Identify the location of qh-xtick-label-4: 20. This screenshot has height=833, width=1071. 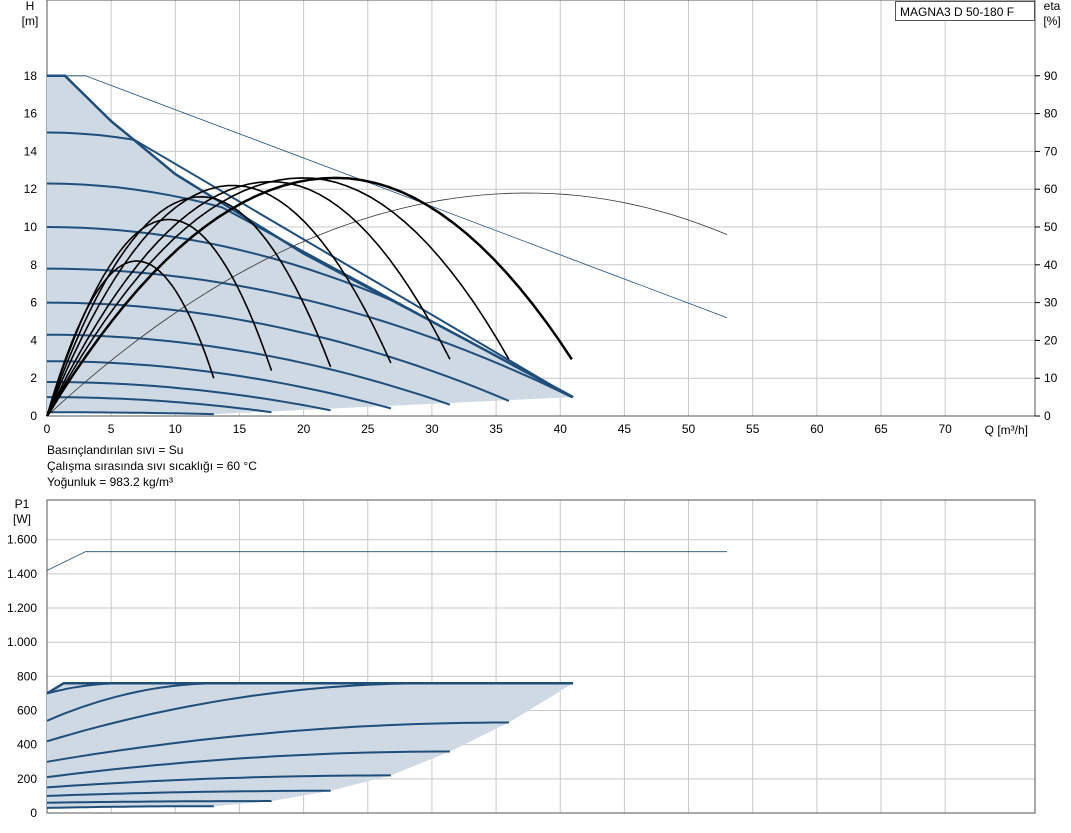
(304, 429).